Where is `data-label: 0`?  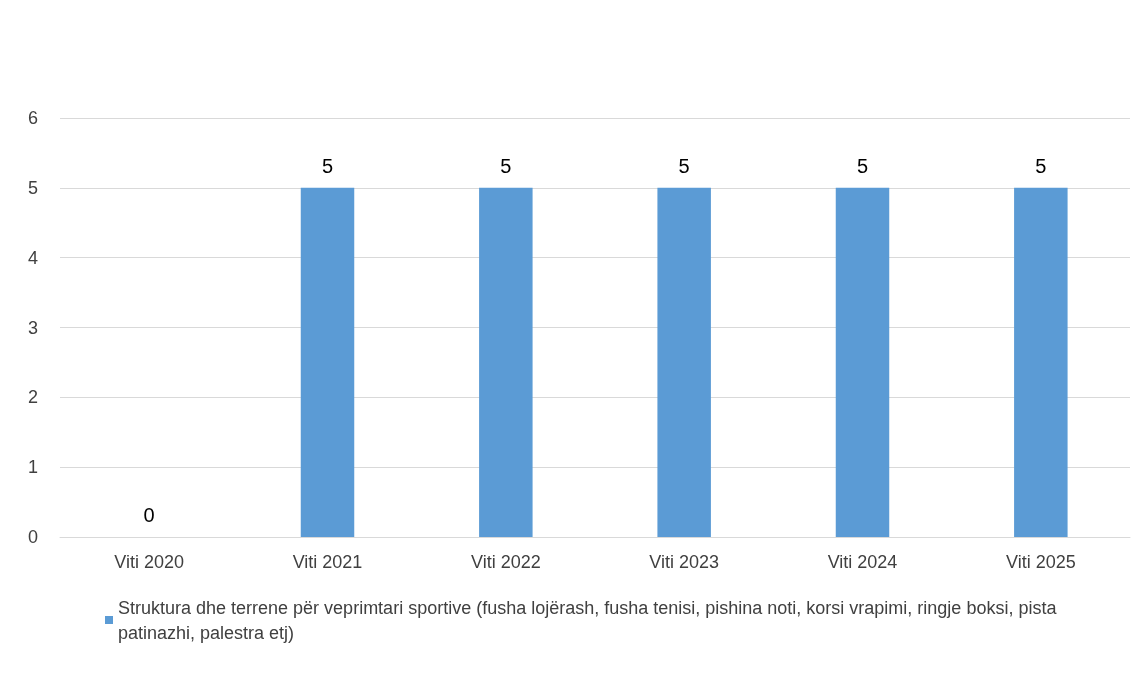
data-label: 0 is located at coordinates (149, 515).